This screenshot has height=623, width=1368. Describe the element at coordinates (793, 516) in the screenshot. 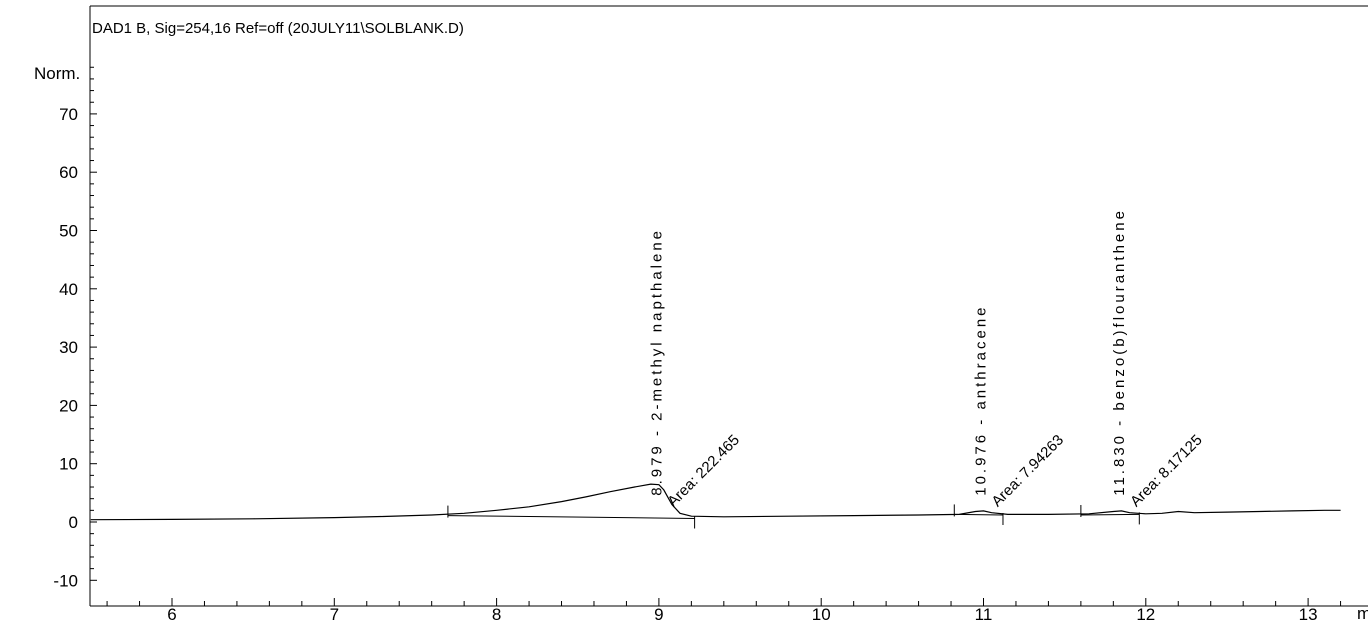

I see `peak-baselines` at that location.